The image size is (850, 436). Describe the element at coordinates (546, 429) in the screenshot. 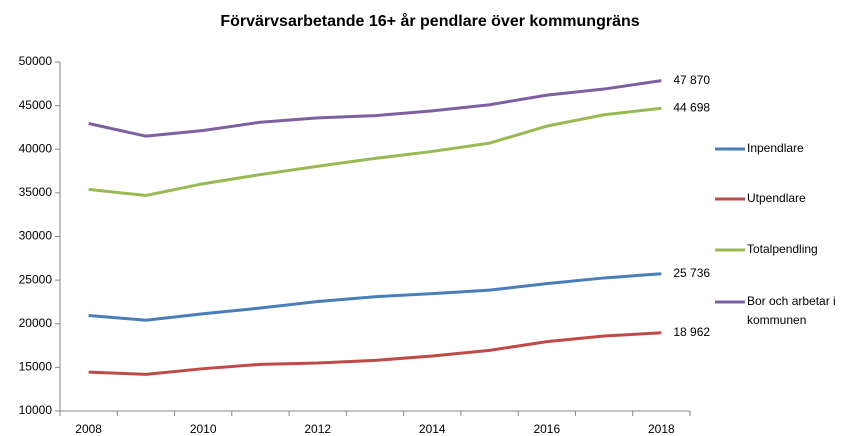

I see `x-tick-label: 2016` at that location.